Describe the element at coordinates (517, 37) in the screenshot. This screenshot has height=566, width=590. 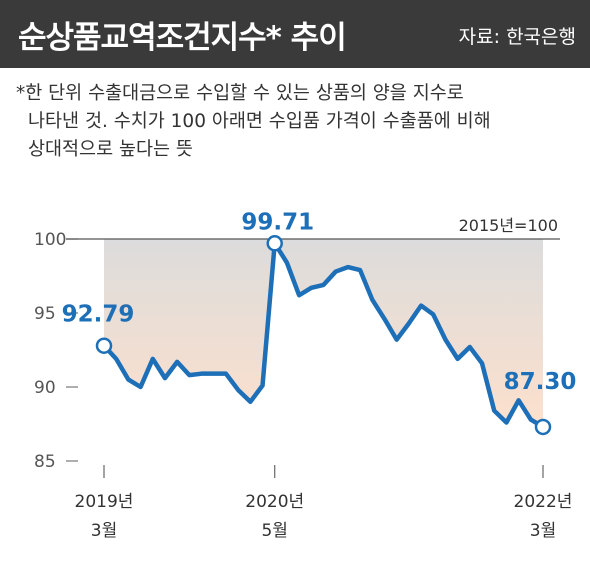
I see `source-label: 자료: 한국은행` at that location.